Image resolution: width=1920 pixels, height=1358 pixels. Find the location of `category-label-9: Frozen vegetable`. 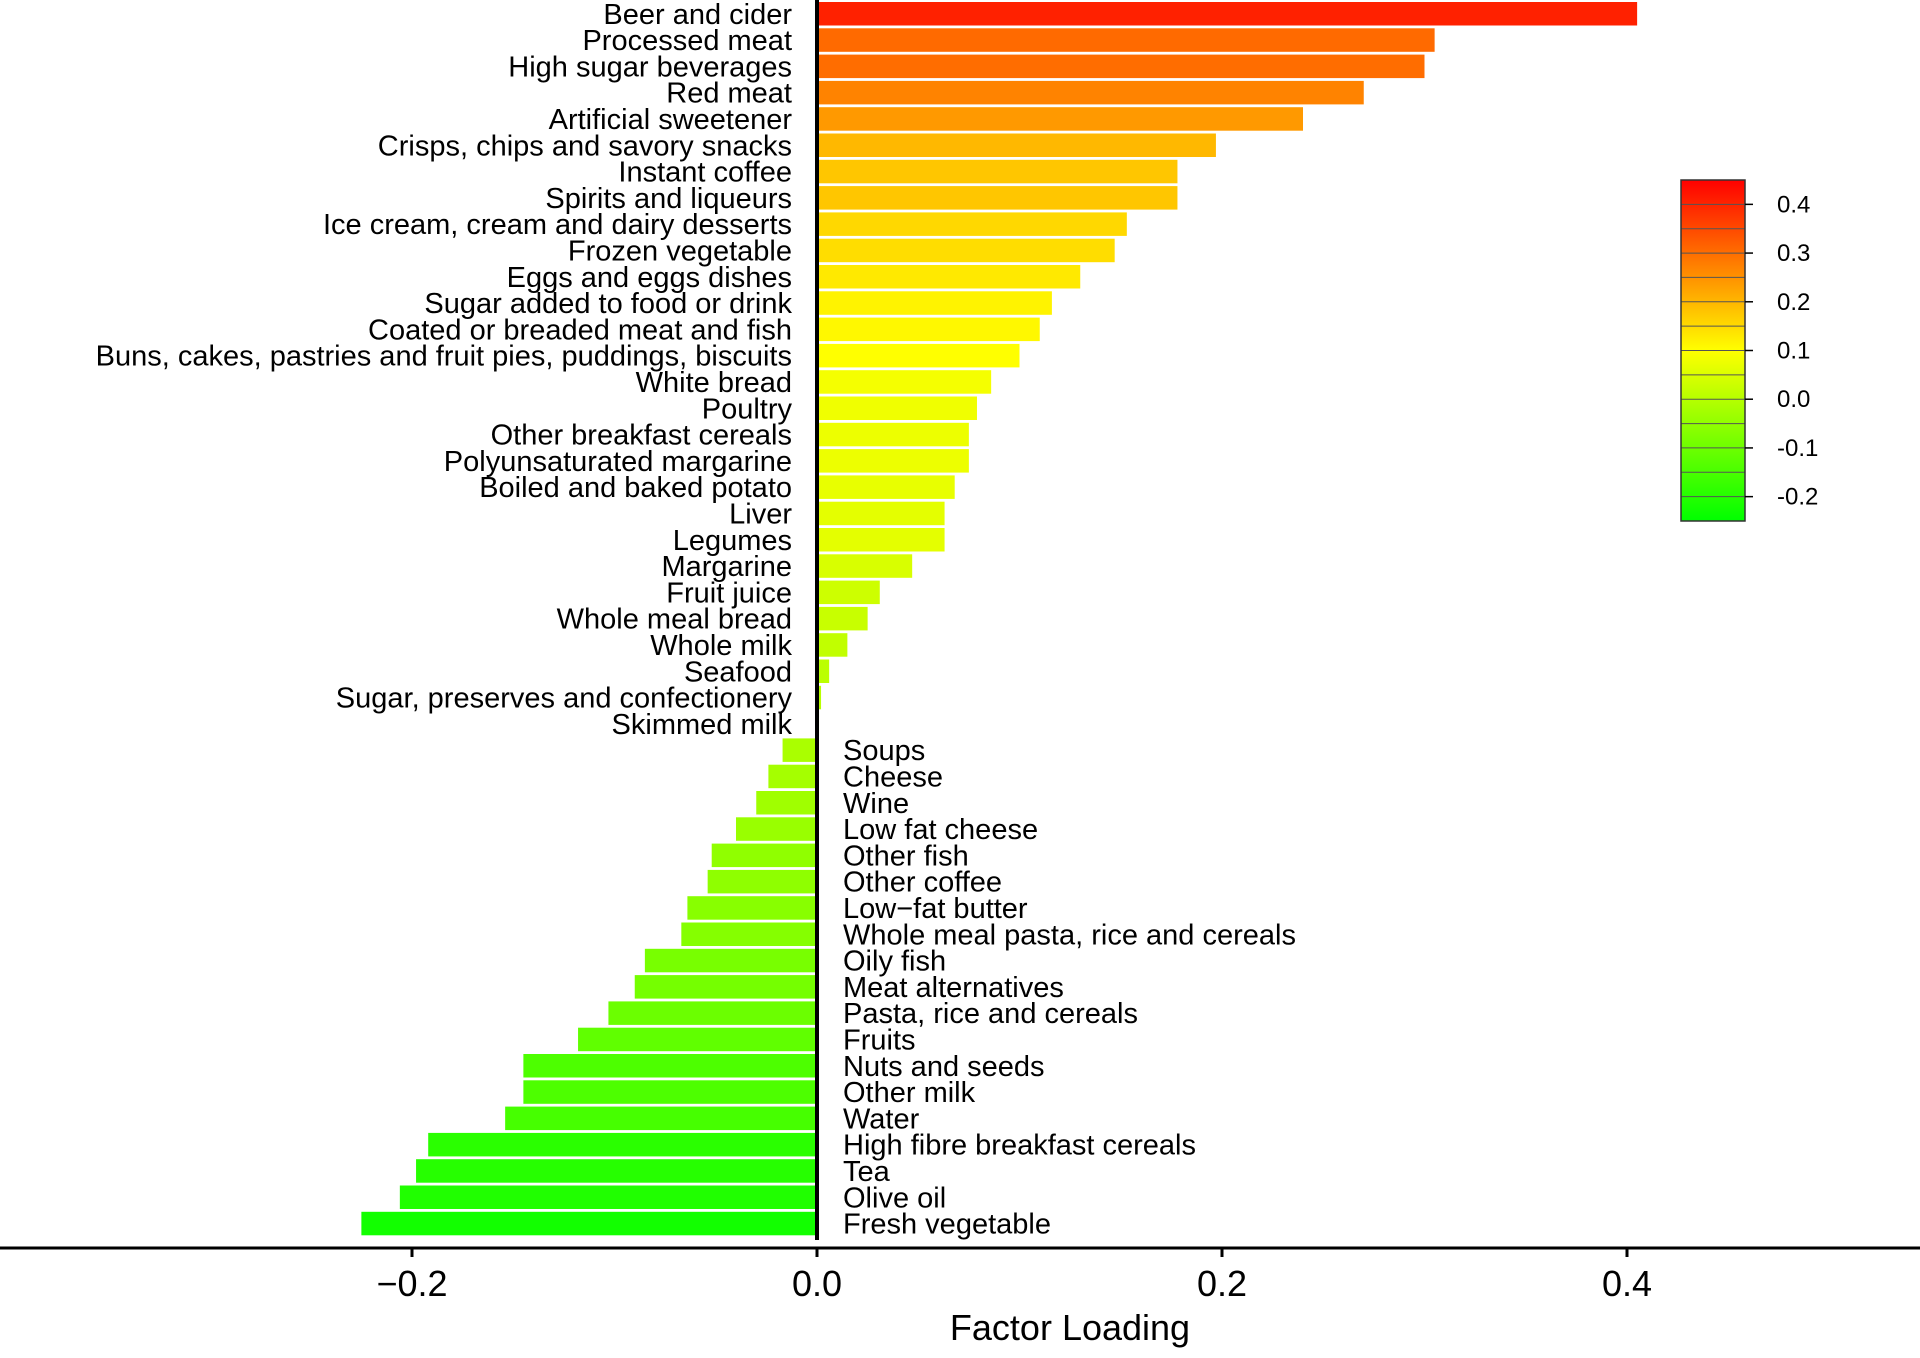

category-label-9: Frozen vegetable is located at coordinates (680, 251).